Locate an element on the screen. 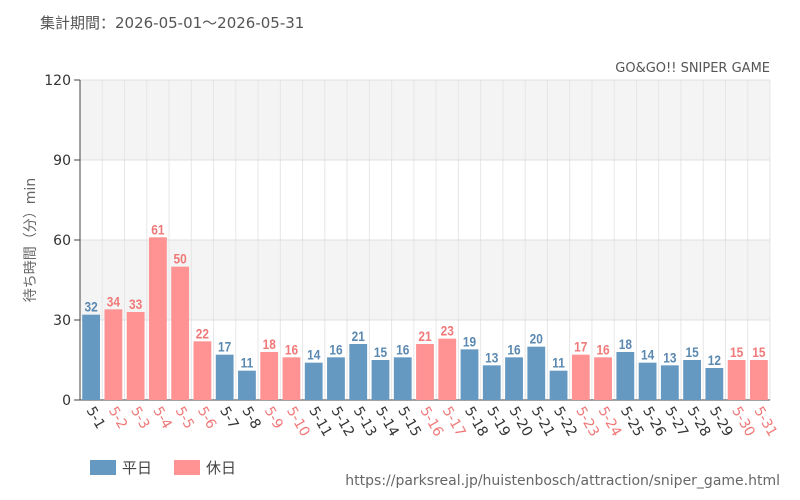 This screenshot has height=500, width=800. y-tick-label: 0 is located at coordinates (66, 401).